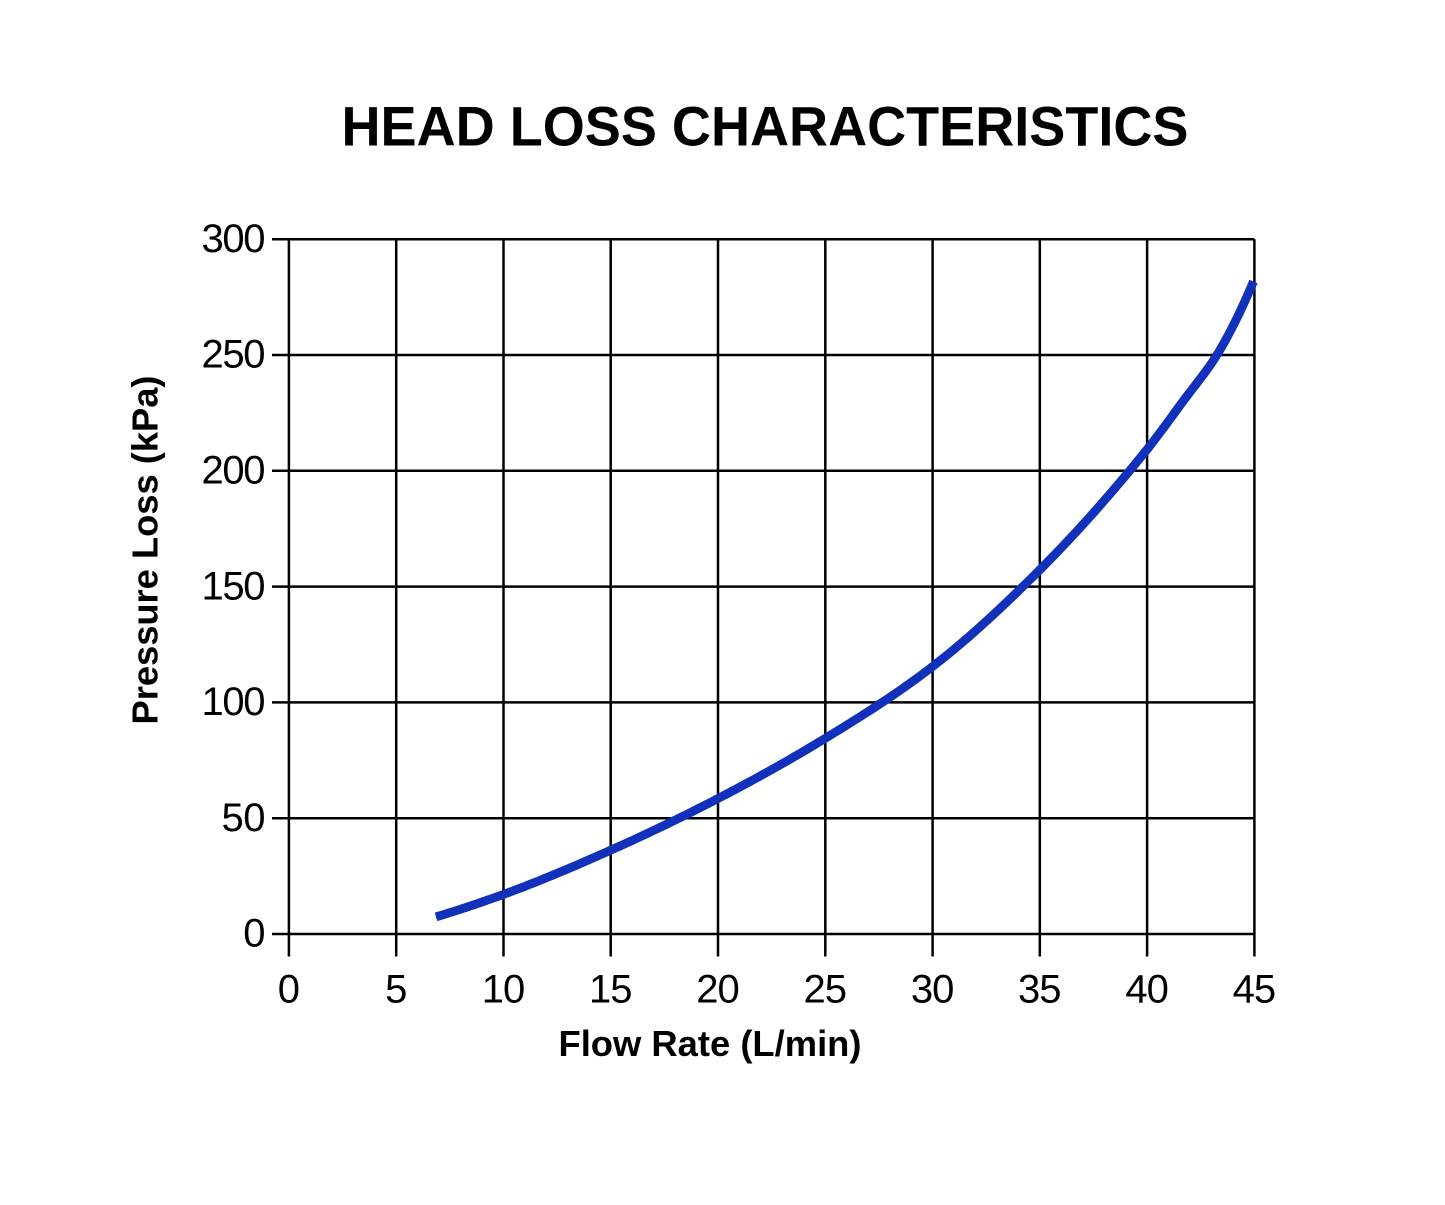 The image size is (1445, 1205). I want to click on svg-text: 35, so click(1040, 990).